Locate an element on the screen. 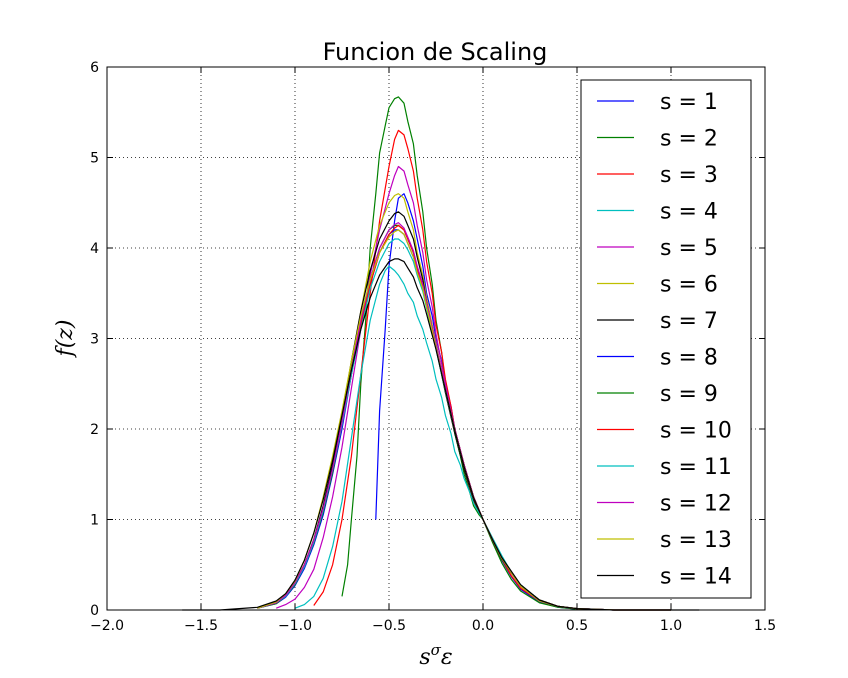 The image size is (848, 678). legend-entry: s = 7 is located at coordinates (657, 321).